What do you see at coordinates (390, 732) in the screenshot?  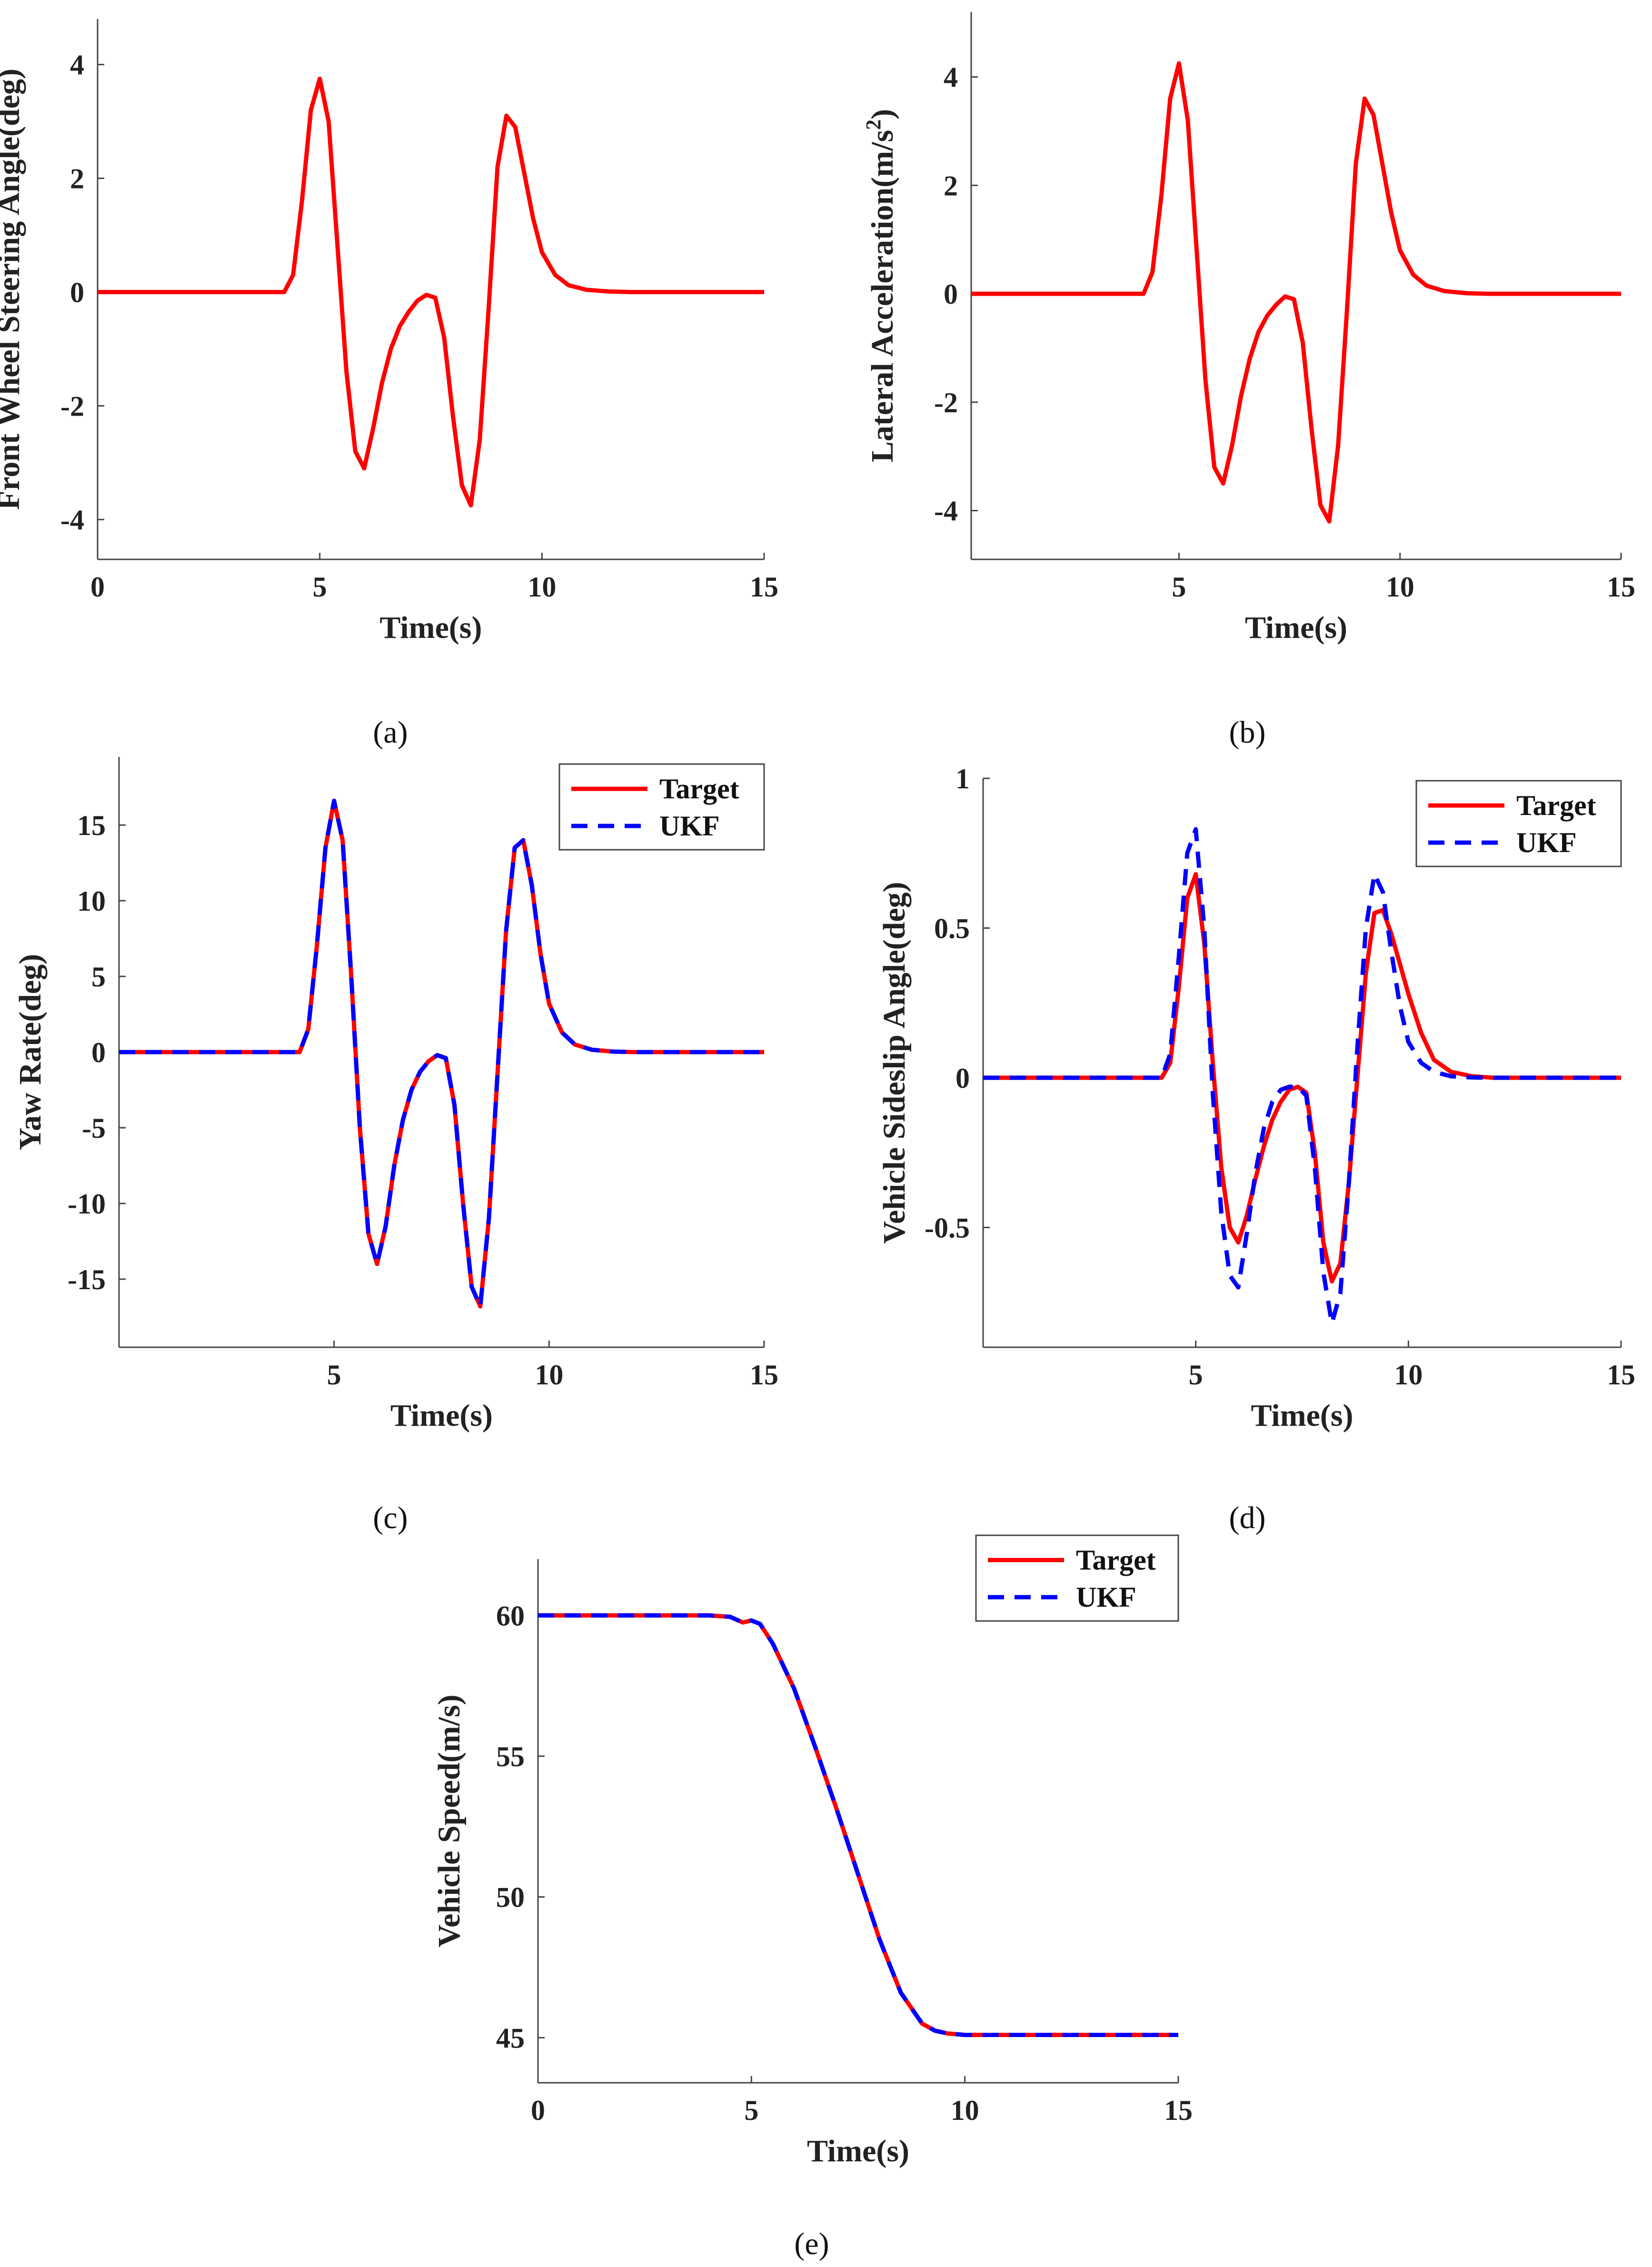 I see `panel-caption-a: (a)` at bounding box center [390, 732].